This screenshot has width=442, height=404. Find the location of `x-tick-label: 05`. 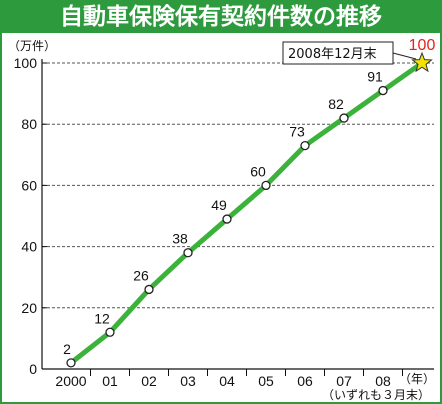

x-tick-label: 05 is located at coordinates (266, 381).